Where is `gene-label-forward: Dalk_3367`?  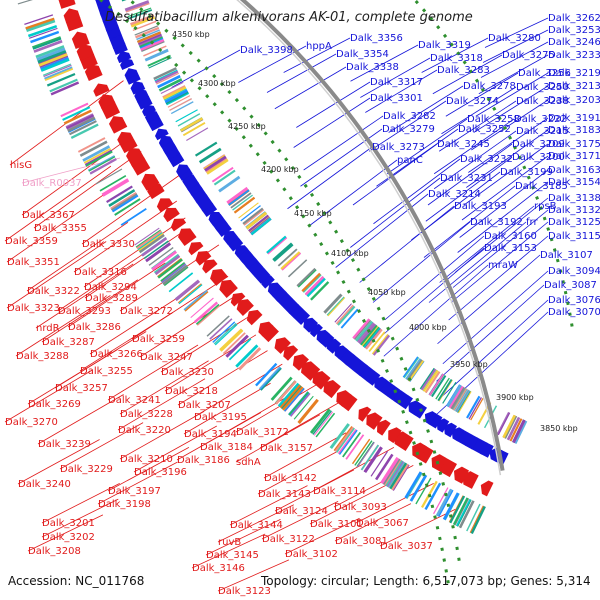 gene-label-forward: Dalk_3367 is located at coordinates (48, 215).